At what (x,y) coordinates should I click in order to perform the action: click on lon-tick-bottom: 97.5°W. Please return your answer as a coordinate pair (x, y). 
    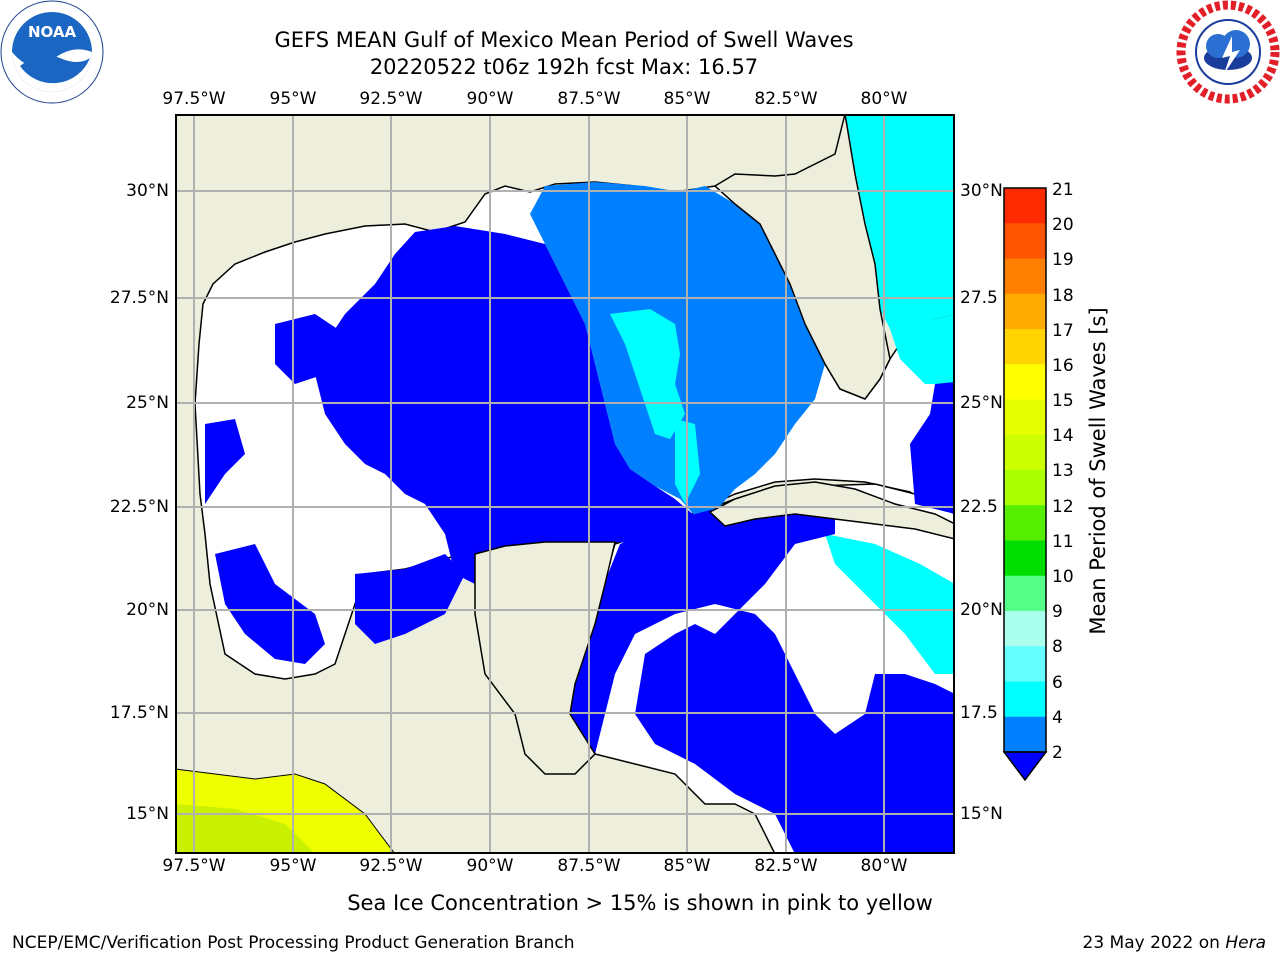
    Looking at the image, I should click on (194, 866).